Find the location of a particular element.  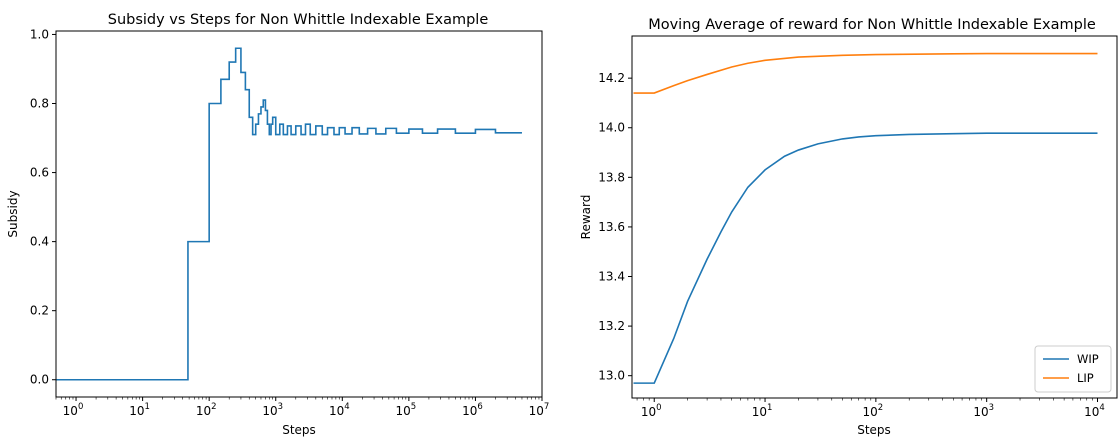

x-tick-label: 10⁷ is located at coordinates (539, 410).